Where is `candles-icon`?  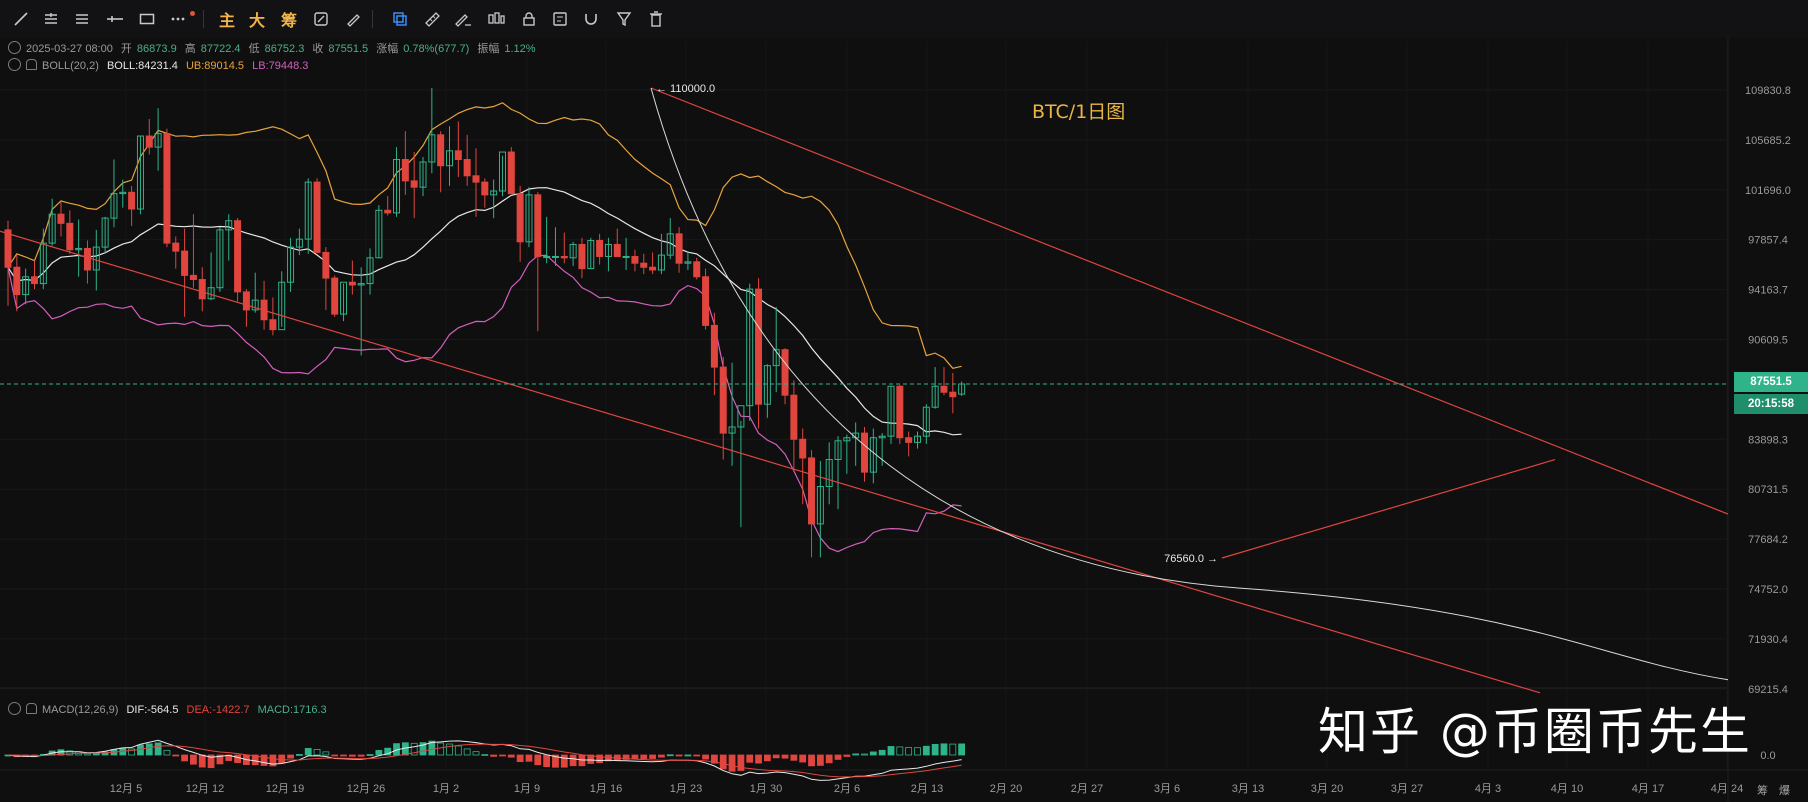
candles-icon is located at coordinates (496, 19).